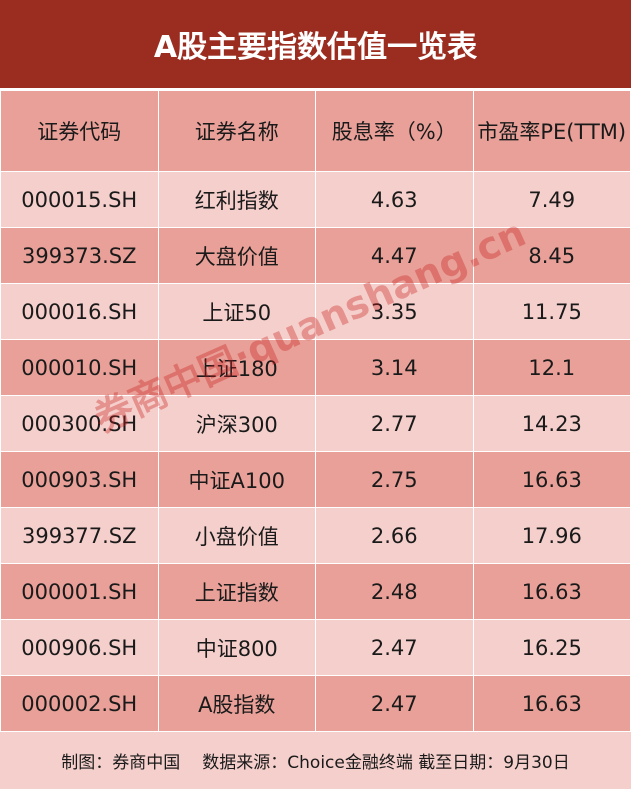 This screenshot has width=631, height=789. I want to click on cell-name: 中证A100, so click(236, 479).